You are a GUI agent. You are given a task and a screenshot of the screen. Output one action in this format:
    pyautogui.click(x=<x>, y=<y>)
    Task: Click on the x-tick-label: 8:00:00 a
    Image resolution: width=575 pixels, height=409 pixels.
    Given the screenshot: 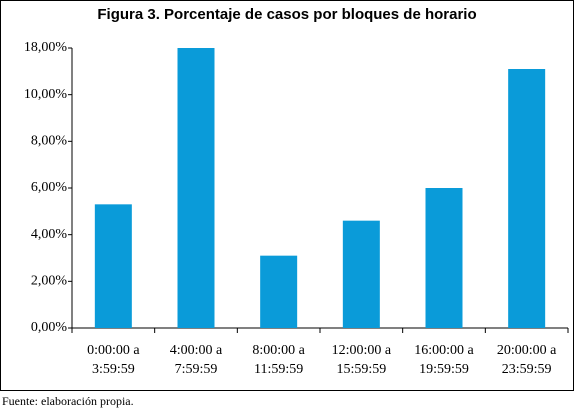 What is the action you would take?
    pyautogui.click(x=278, y=350)
    